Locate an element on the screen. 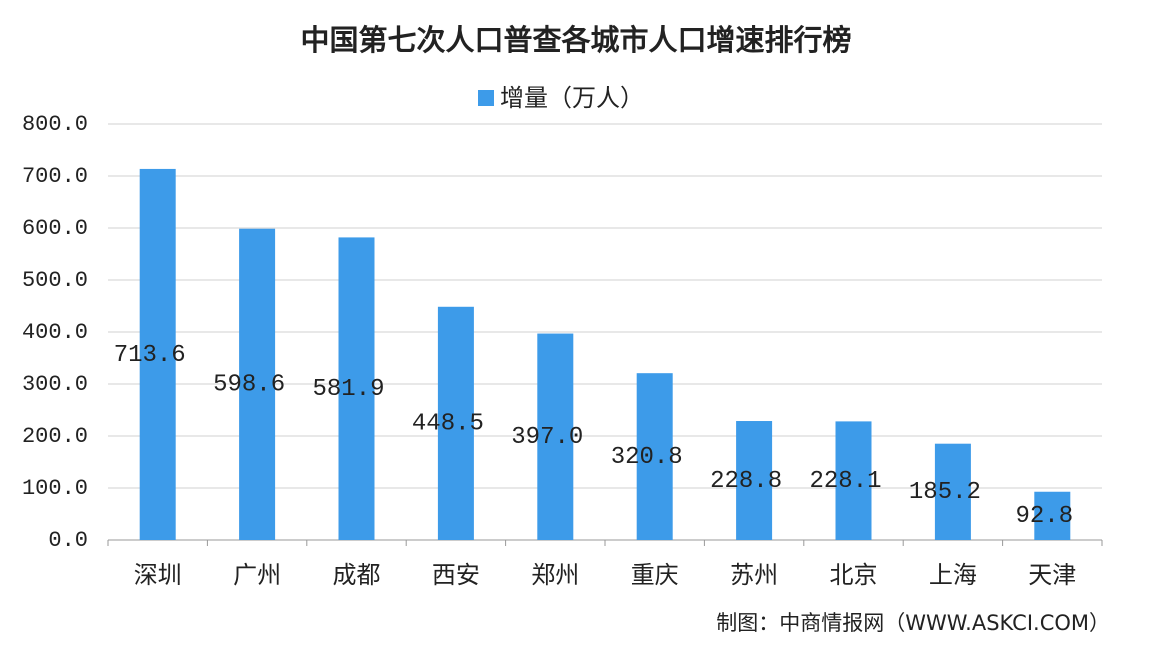 This screenshot has height=652, width=1152. x-tick-label: 苏州 is located at coordinates (754, 575).